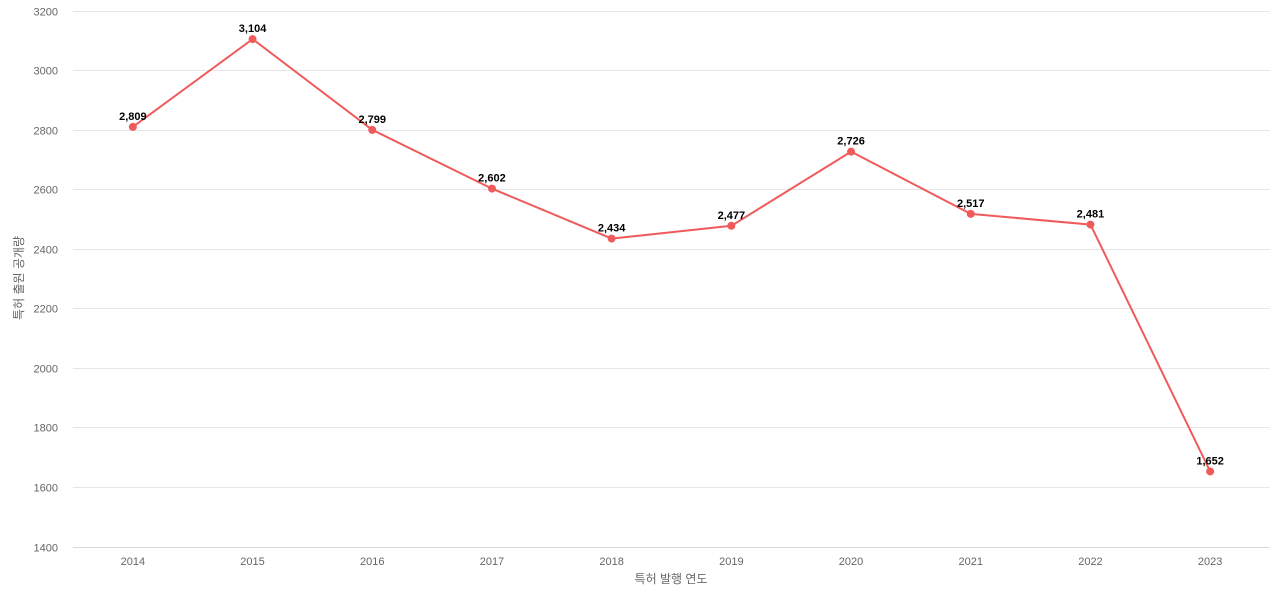  I want to click on y-axis-ticks: 1400 1600 1800 2000 2200 2400 2600 2800 3000 3200, so click(46, 281).